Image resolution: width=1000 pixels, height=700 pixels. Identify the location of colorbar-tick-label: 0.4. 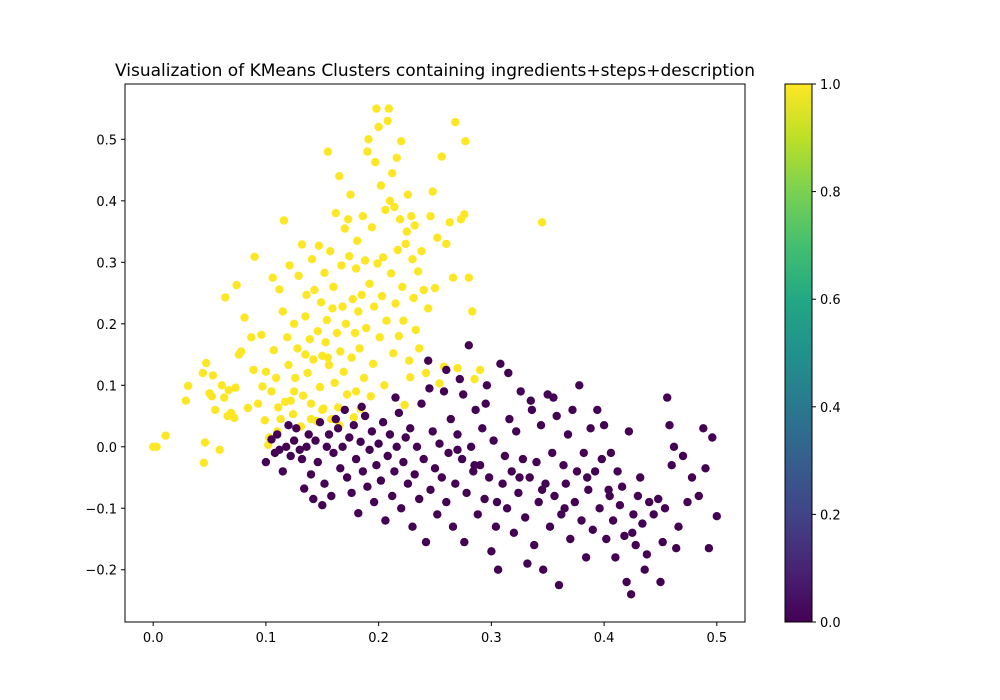
(830, 408).